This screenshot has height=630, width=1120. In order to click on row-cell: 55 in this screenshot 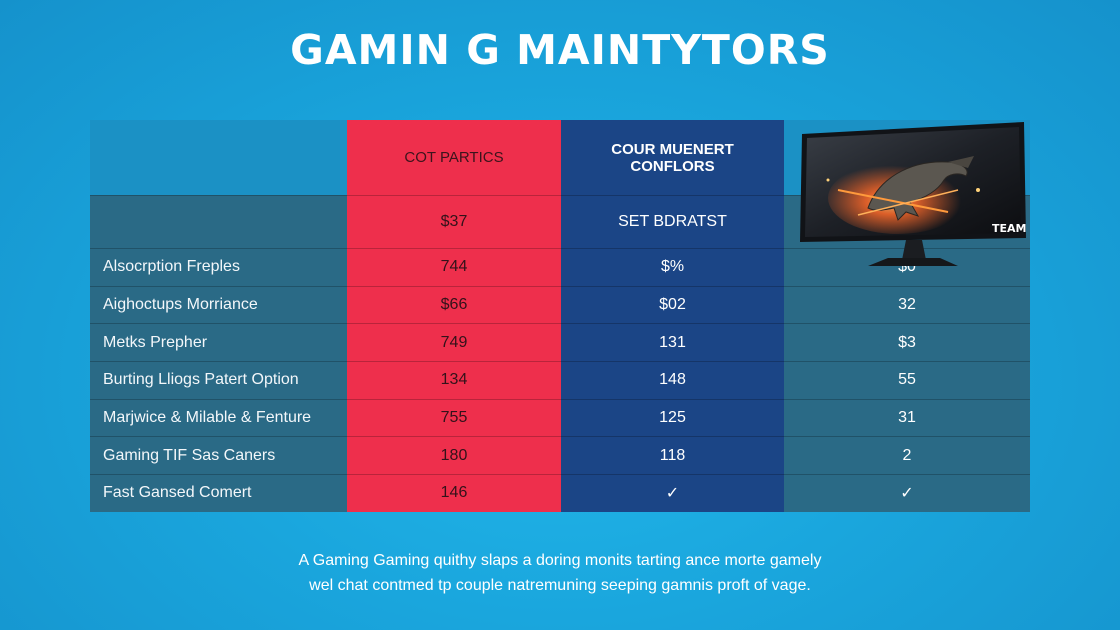, I will do `click(907, 380)`.